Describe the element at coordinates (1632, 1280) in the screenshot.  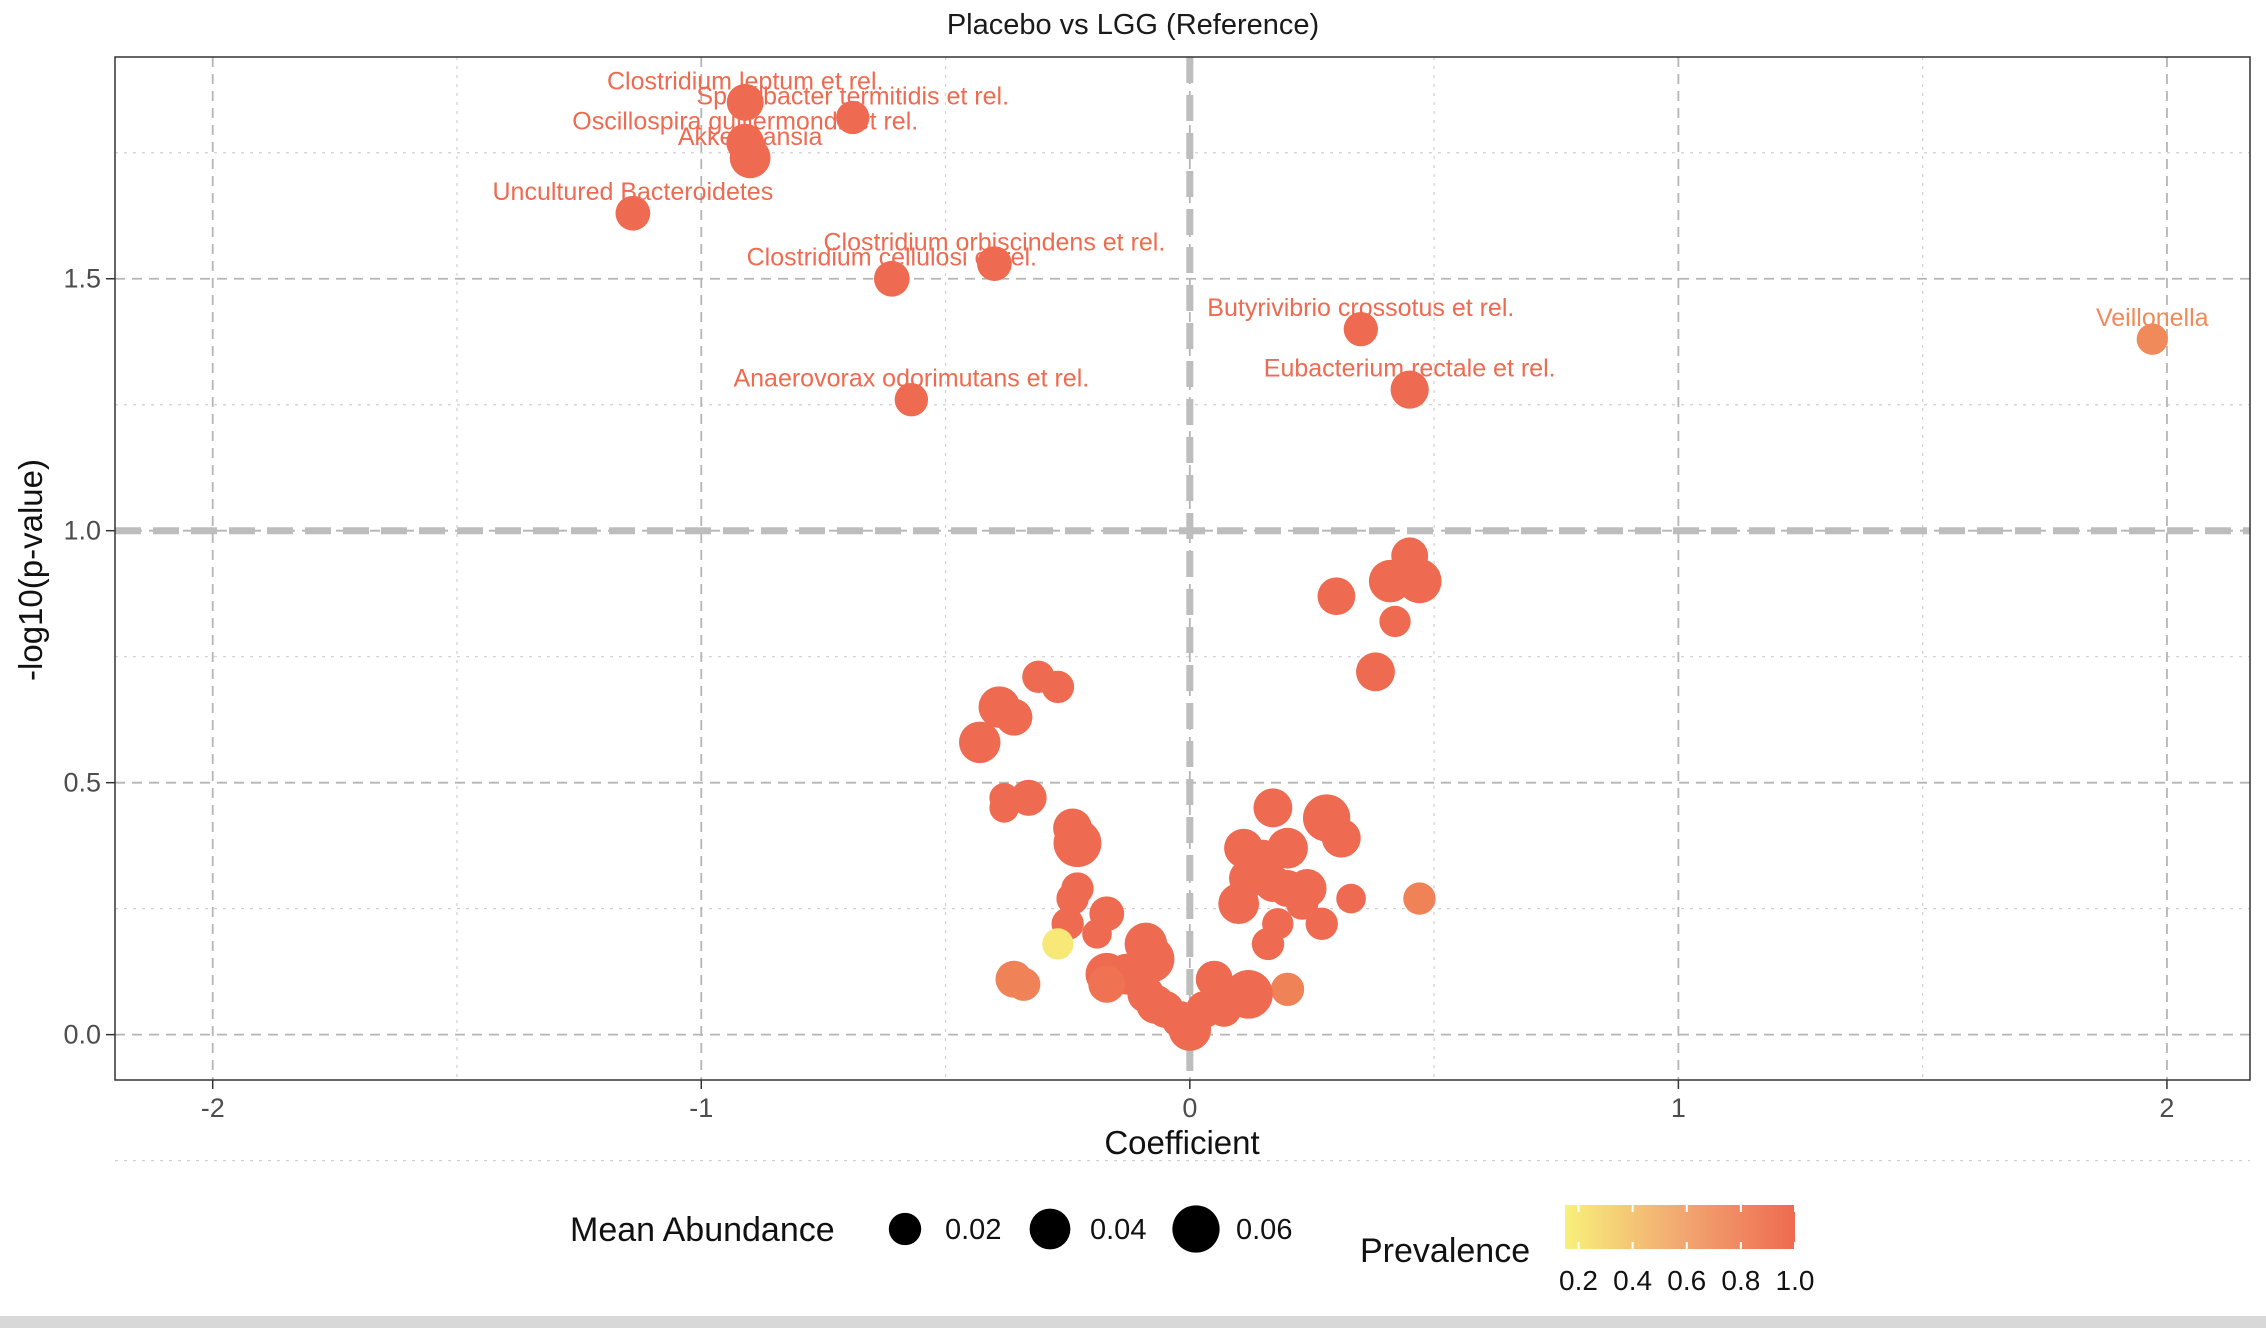
I see `colorbar-tick-label: 0.4` at that location.